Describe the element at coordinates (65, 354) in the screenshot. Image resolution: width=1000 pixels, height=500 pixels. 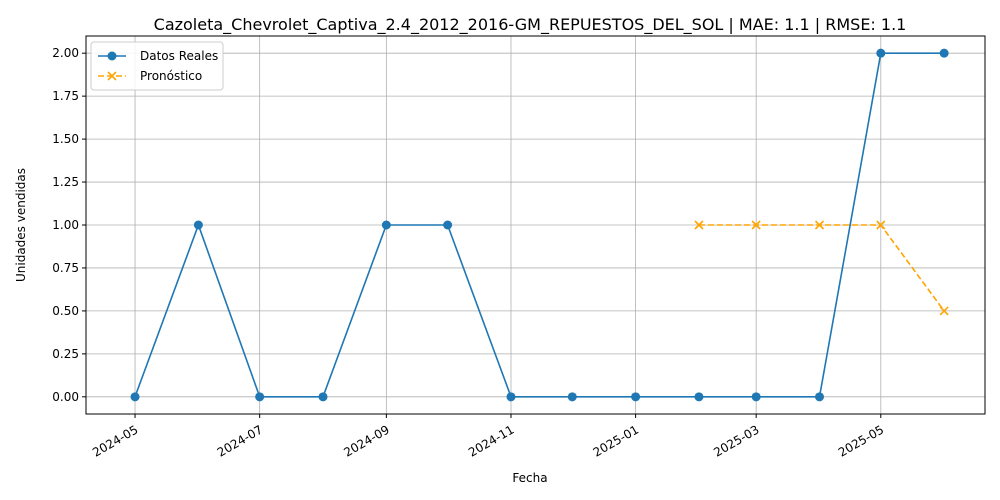
I see `y-tick-label: 0.25` at that location.